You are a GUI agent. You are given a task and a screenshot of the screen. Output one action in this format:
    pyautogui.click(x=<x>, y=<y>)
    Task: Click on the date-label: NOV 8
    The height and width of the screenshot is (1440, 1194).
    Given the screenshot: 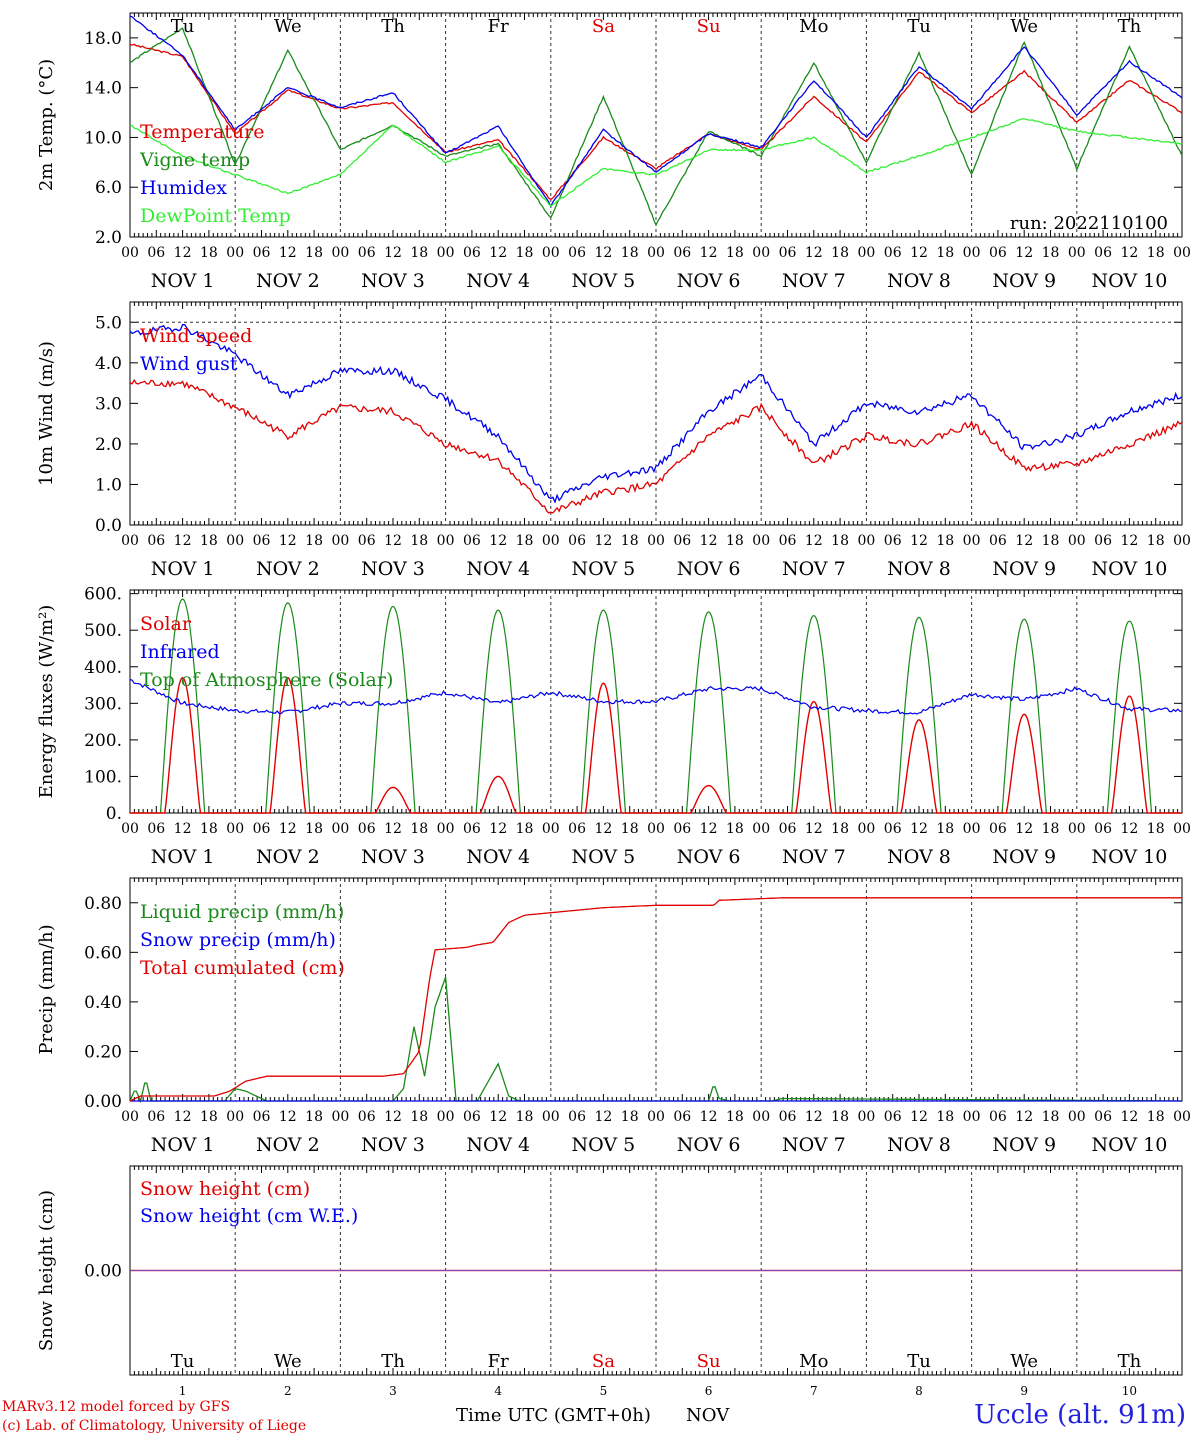 What is the action you would take?
    pyautogui.click(x=919, y=569)
    